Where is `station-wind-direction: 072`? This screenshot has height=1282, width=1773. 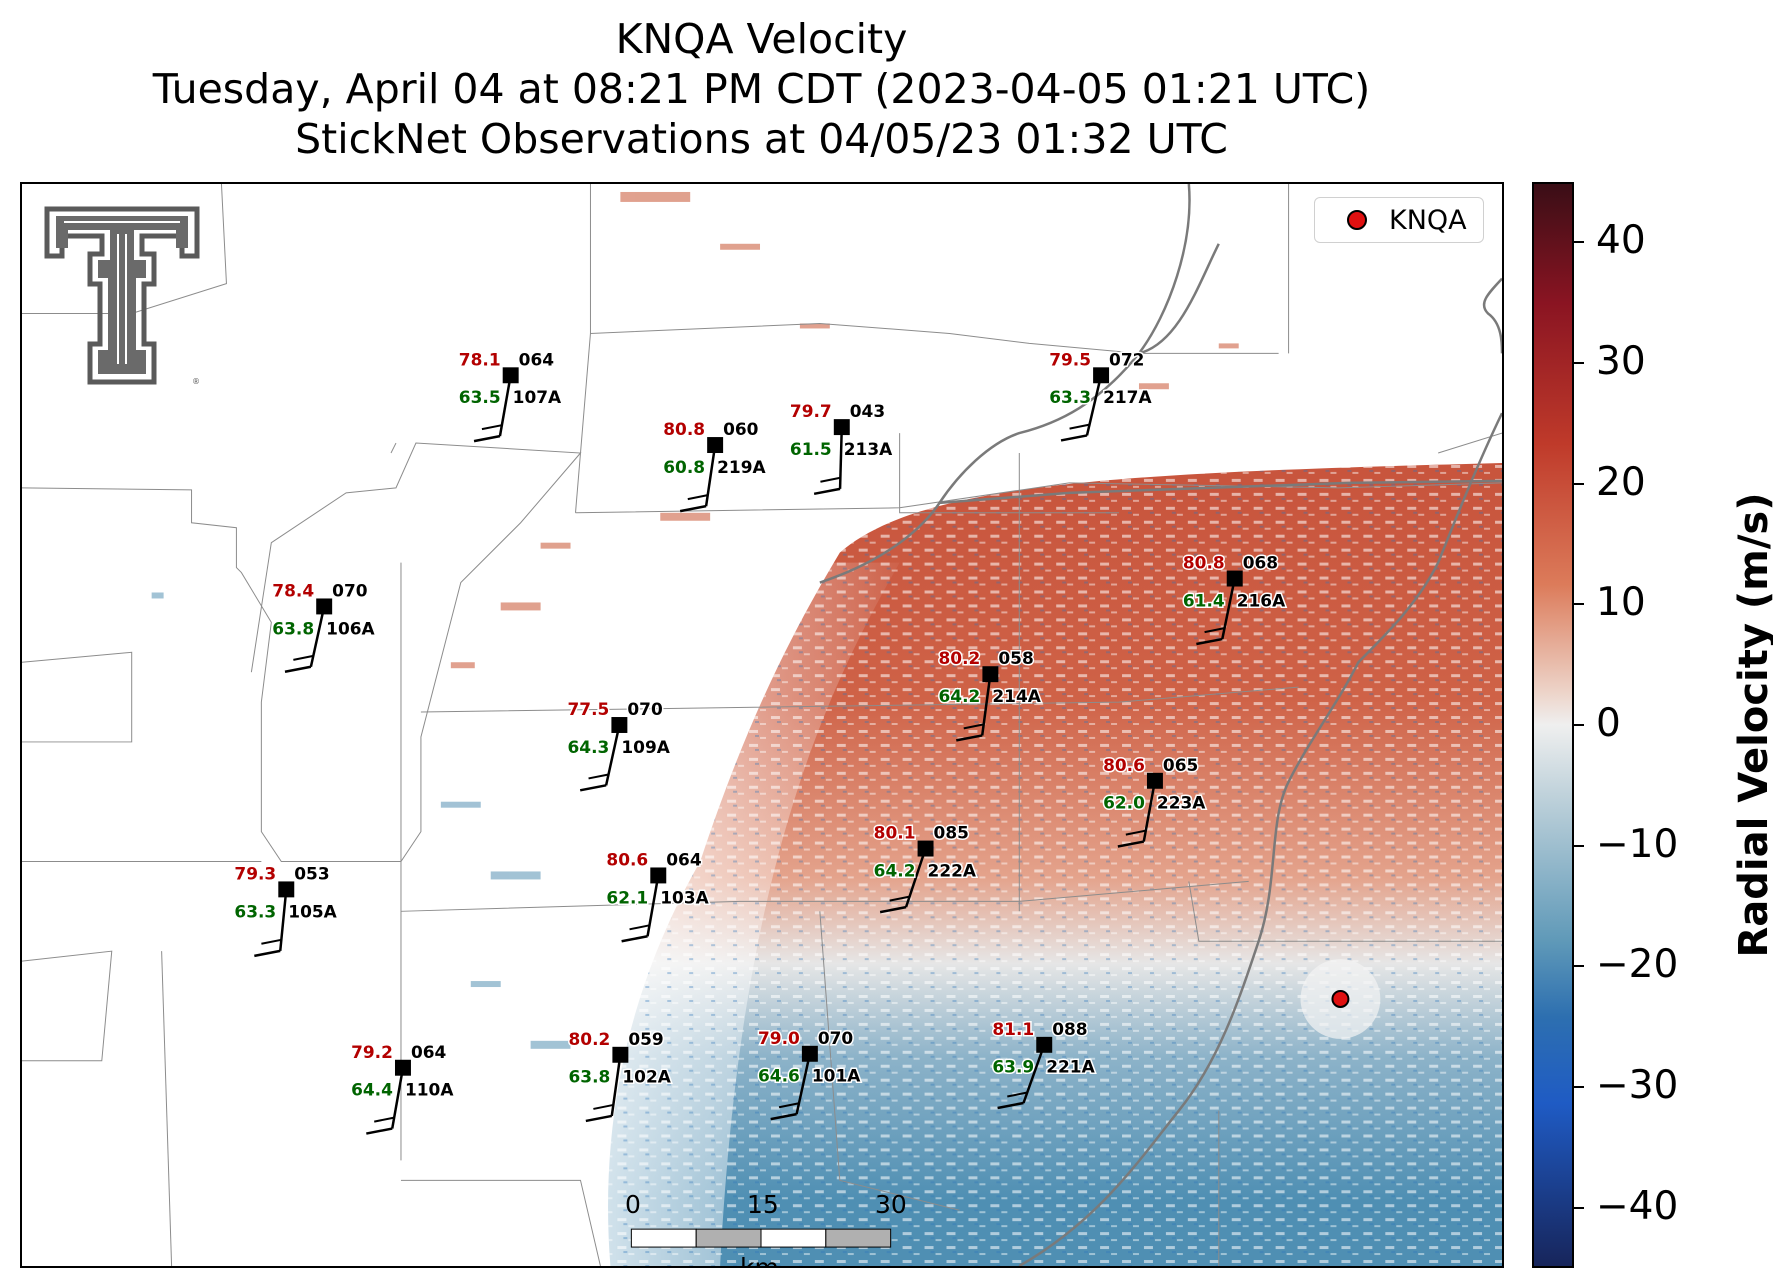
station-wind-direction: 072 is located at coordinates (1126, 359).